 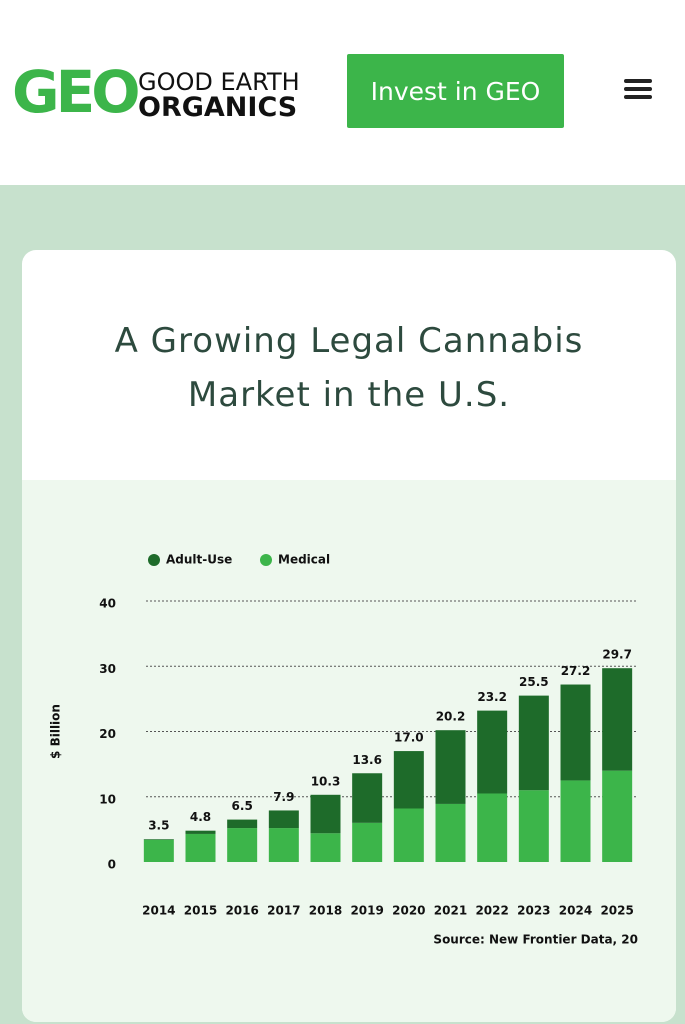 What do you see at coordinates (283, 797) in the screenshot?
I see `total-label: 7.9` at bounding box center [283, 797].